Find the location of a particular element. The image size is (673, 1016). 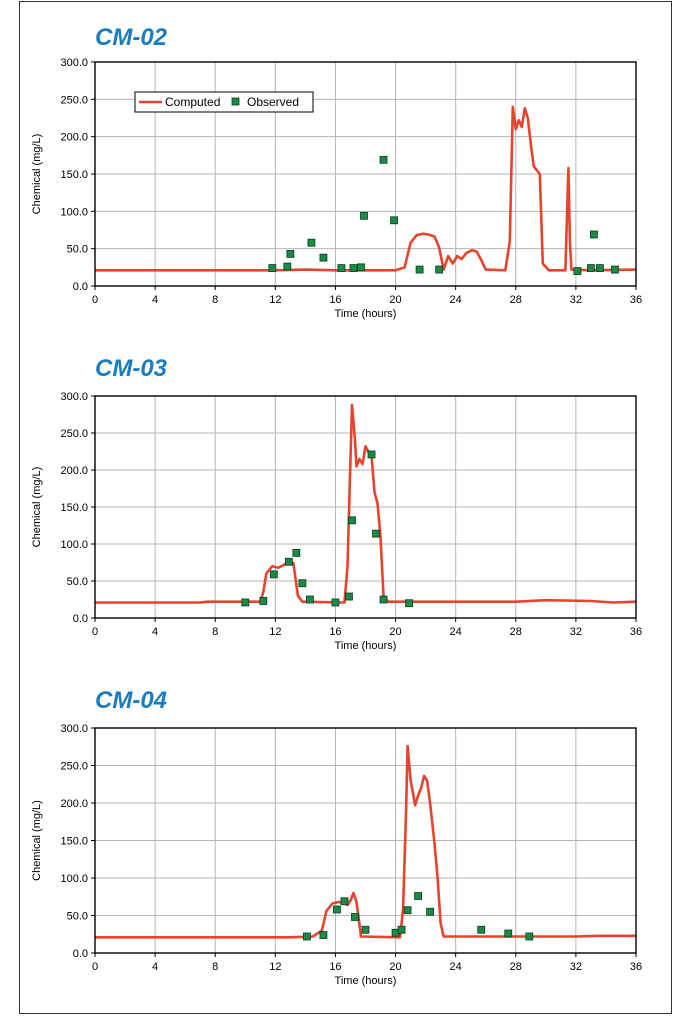

legend-point-swatch is located at coordinates (235, 101).